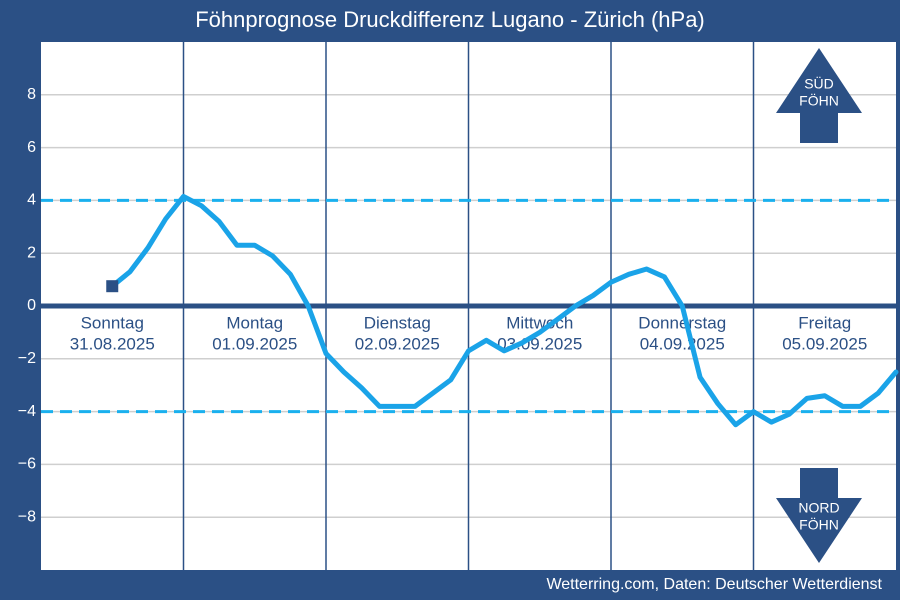  Describe the element at coordinates (539, 343) in the screenshot. I see `day-date: 03.09.2025` at that location.